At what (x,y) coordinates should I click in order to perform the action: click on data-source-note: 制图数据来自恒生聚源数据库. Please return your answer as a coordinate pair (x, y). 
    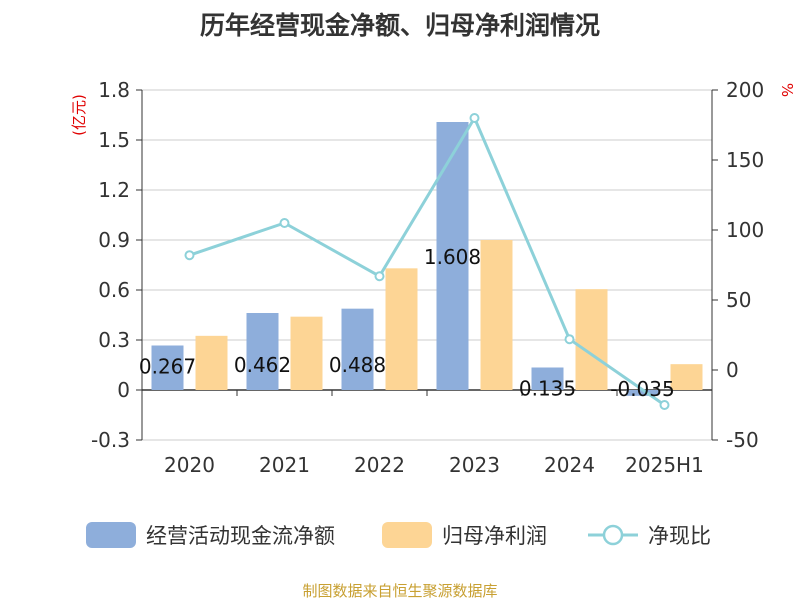
    Looking at the image, I should click on (399, 591).